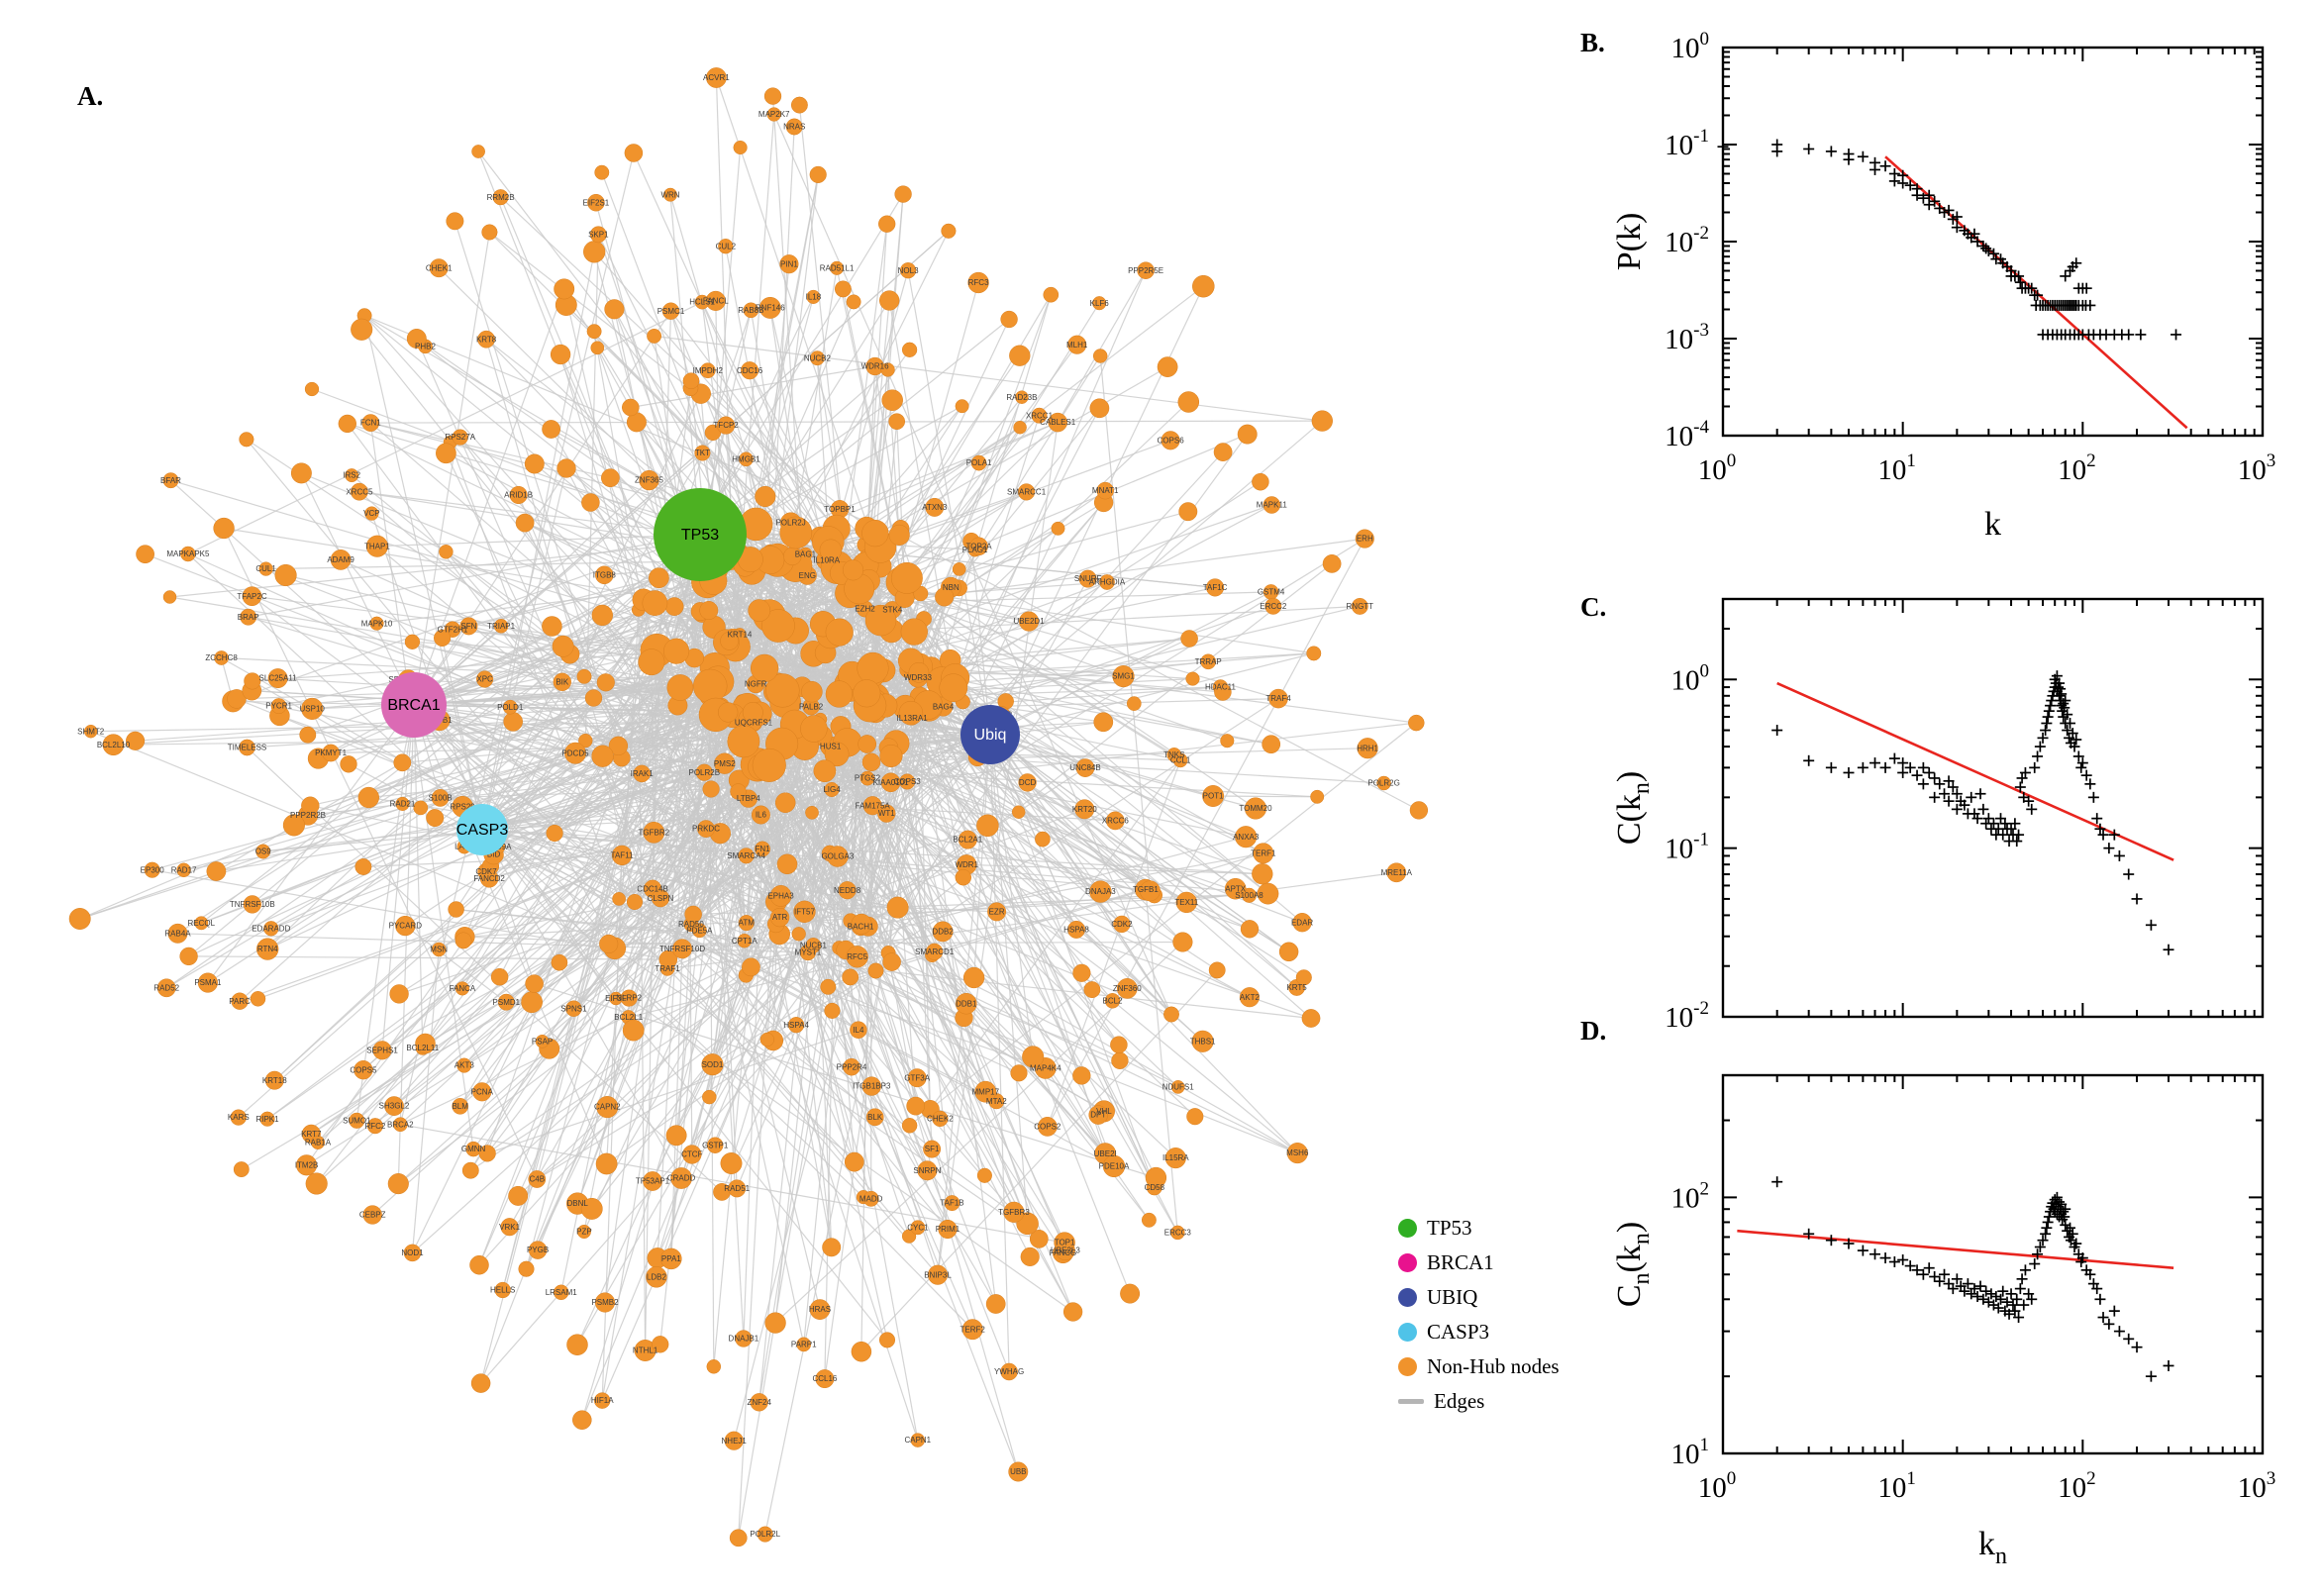  I want to click on hub-node-ubiq, so click(990, 735).